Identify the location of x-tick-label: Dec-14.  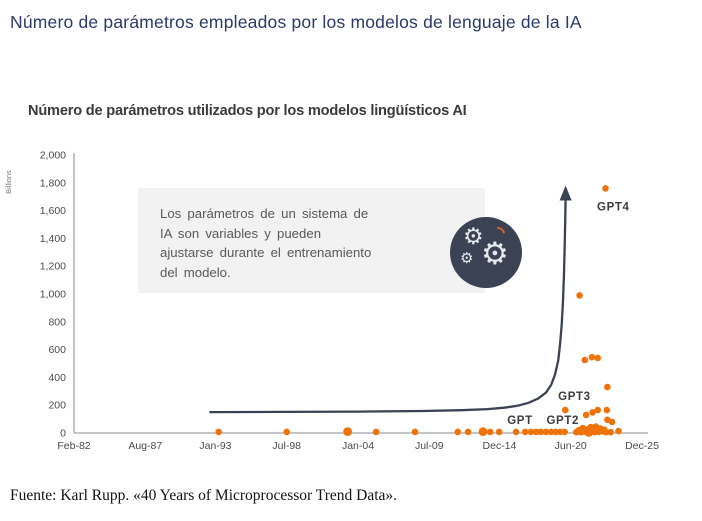
(500, 446).